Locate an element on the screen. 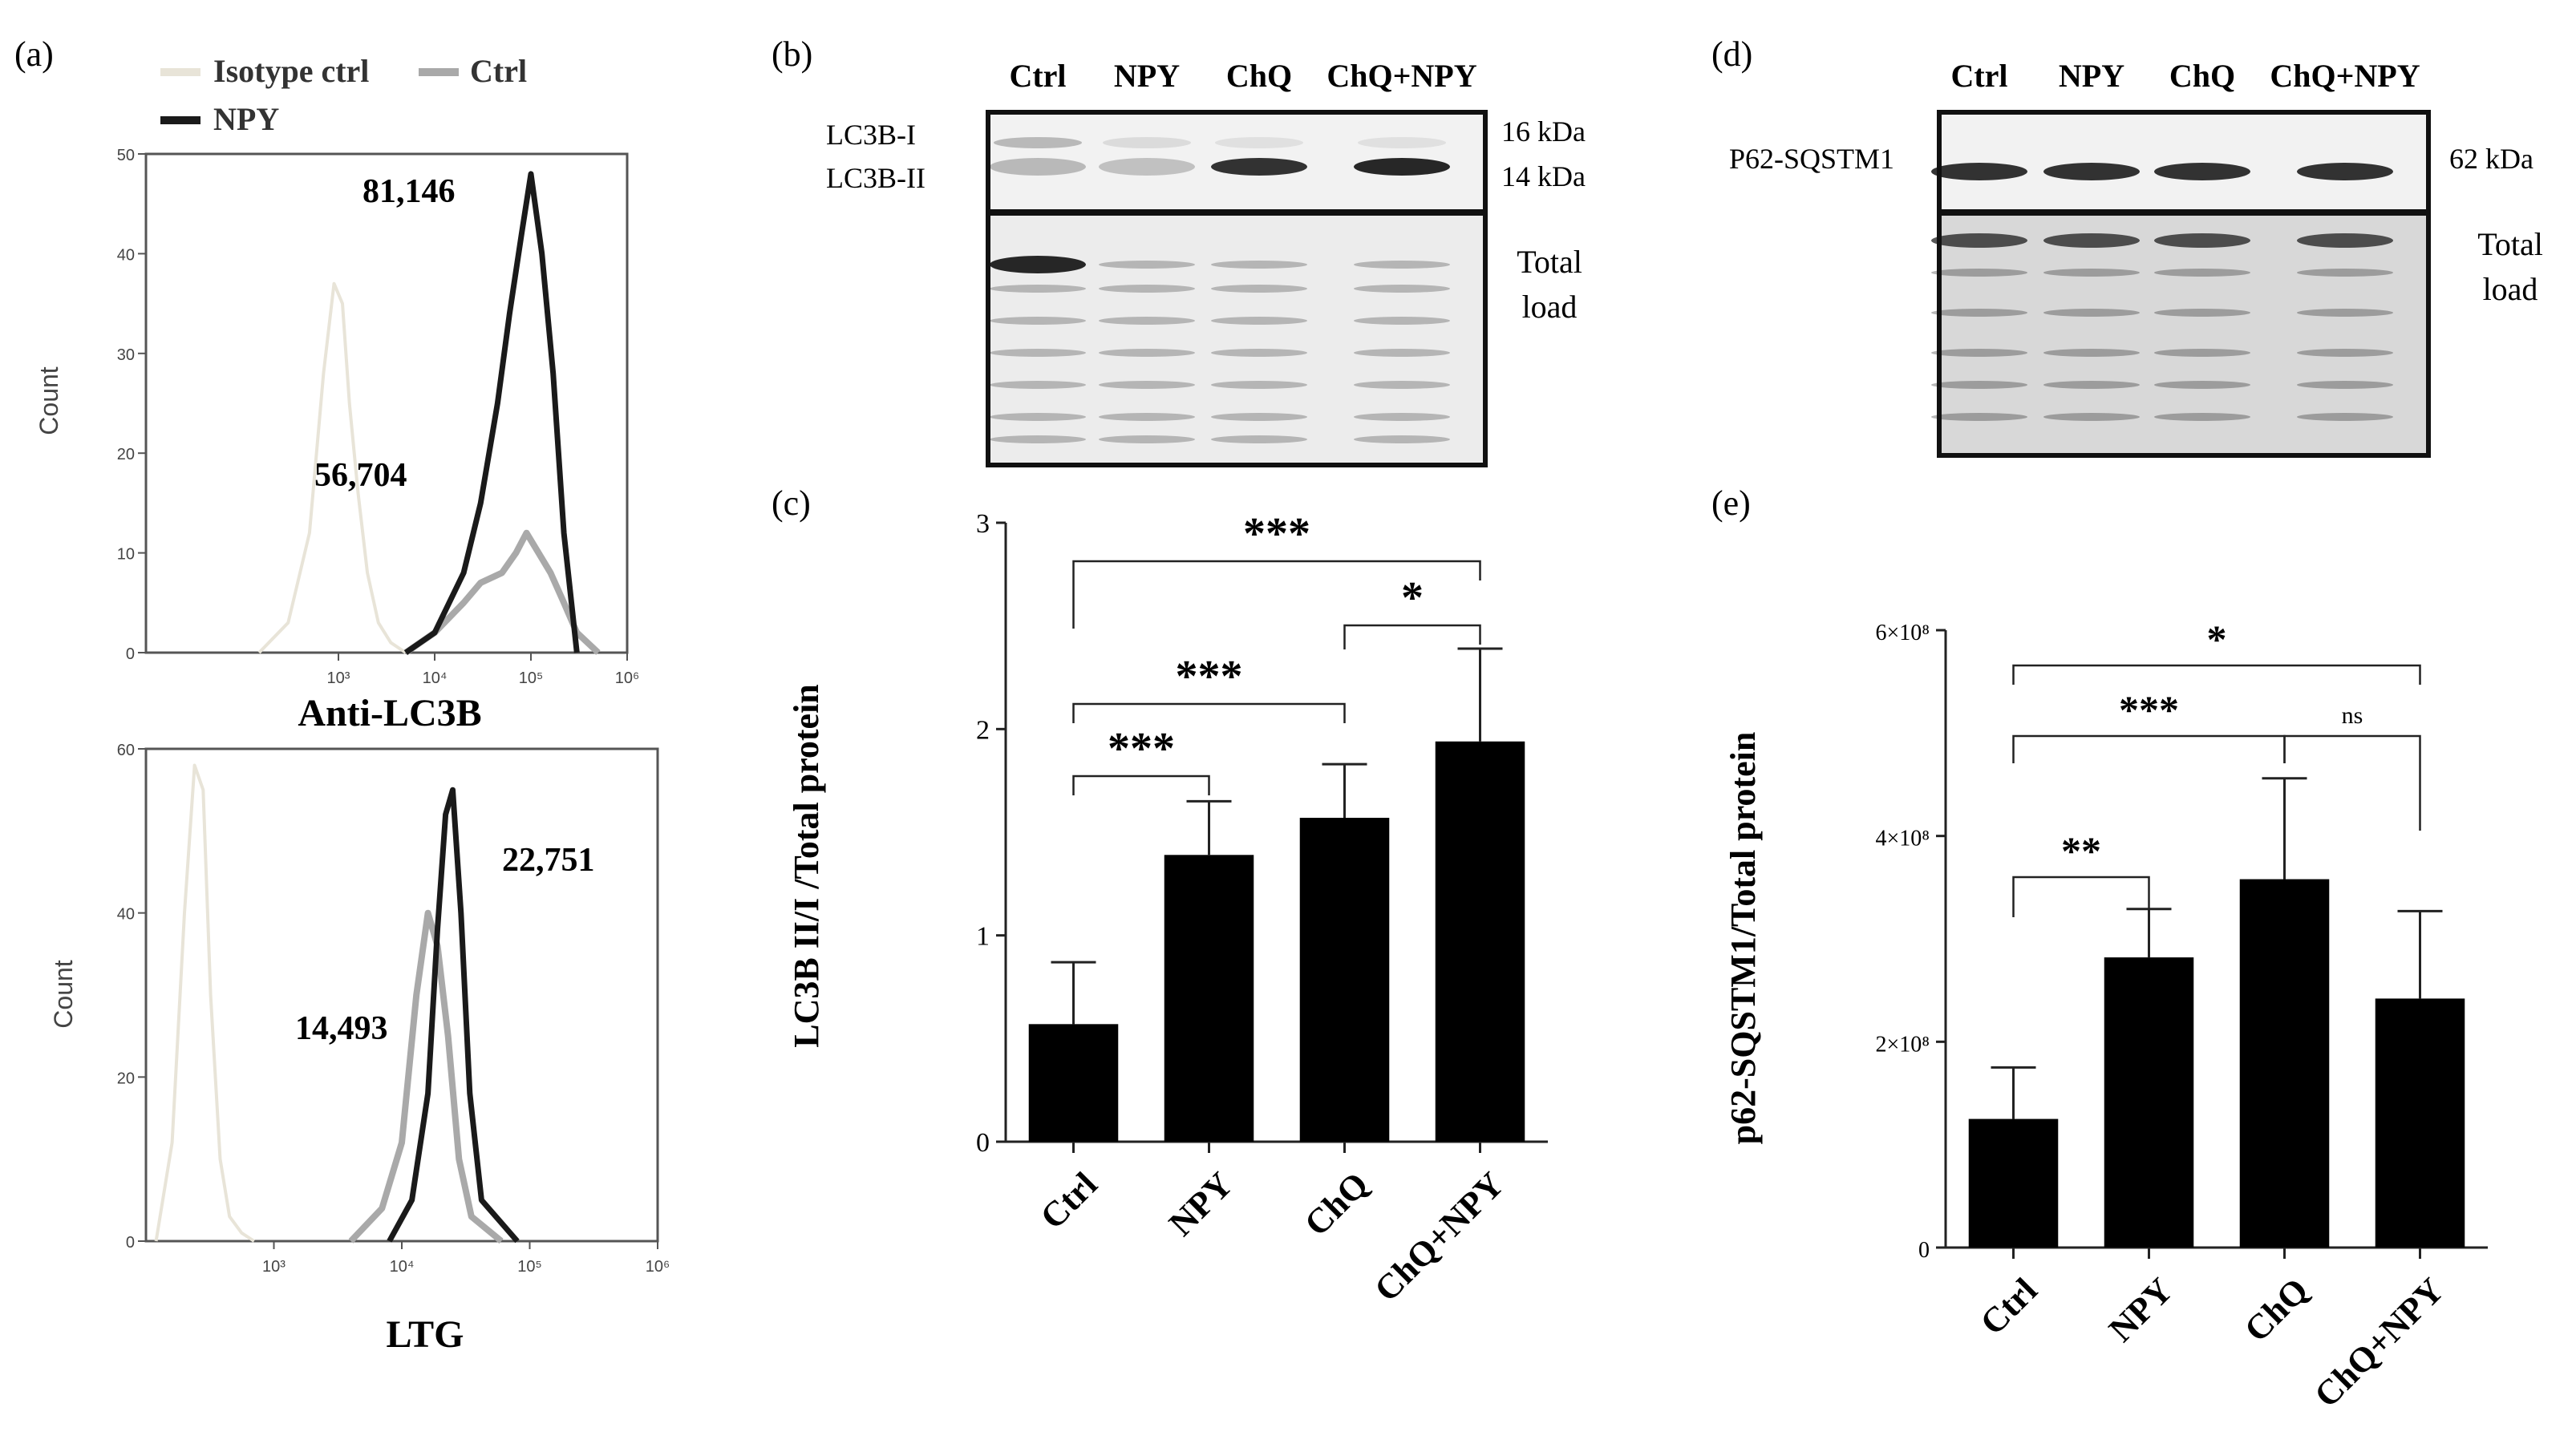 Image resolution: width=2576 pixels, height=1452 pixels. panel-label-c: (c) is located at coordinates (791, 503).